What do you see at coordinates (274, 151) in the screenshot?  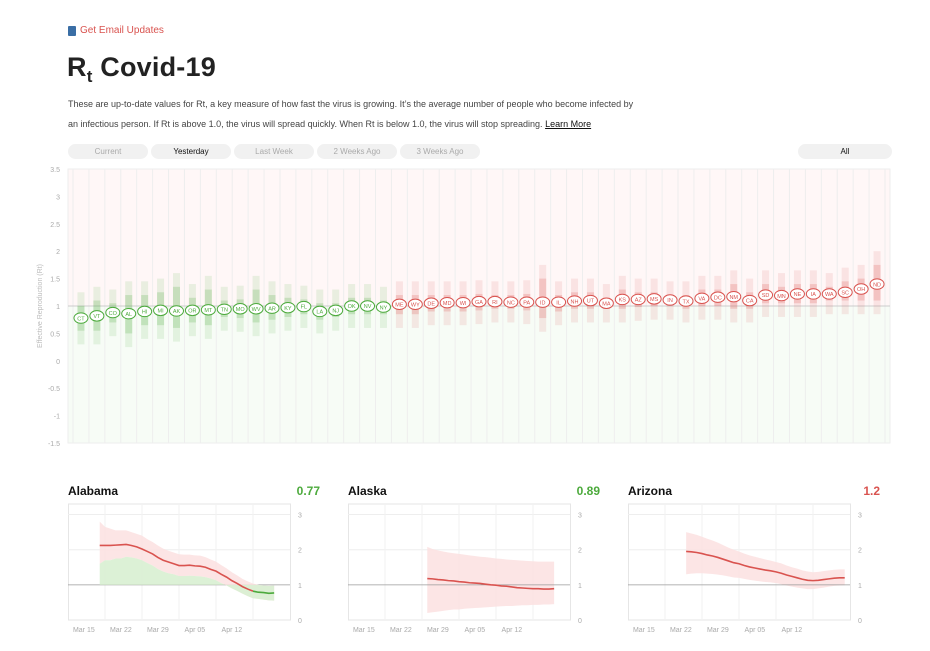 I see `tab-last-week: Last Week` at bounding box center [274, 151].